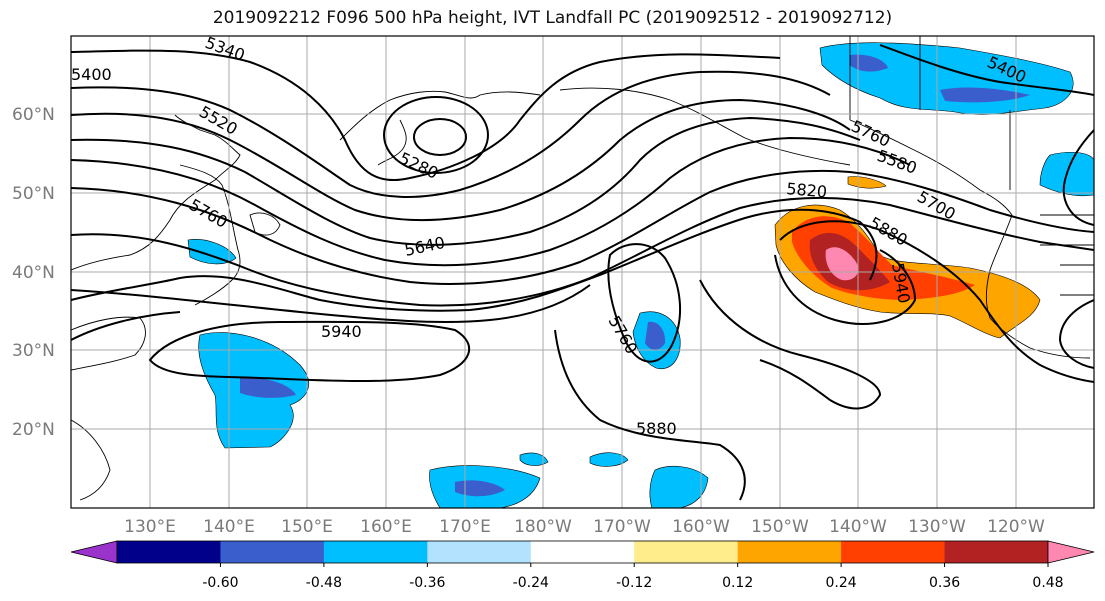 This screenshot has width=1105, height=601. I want to click on lon-label-180w: 180°W, so click(543, 527).